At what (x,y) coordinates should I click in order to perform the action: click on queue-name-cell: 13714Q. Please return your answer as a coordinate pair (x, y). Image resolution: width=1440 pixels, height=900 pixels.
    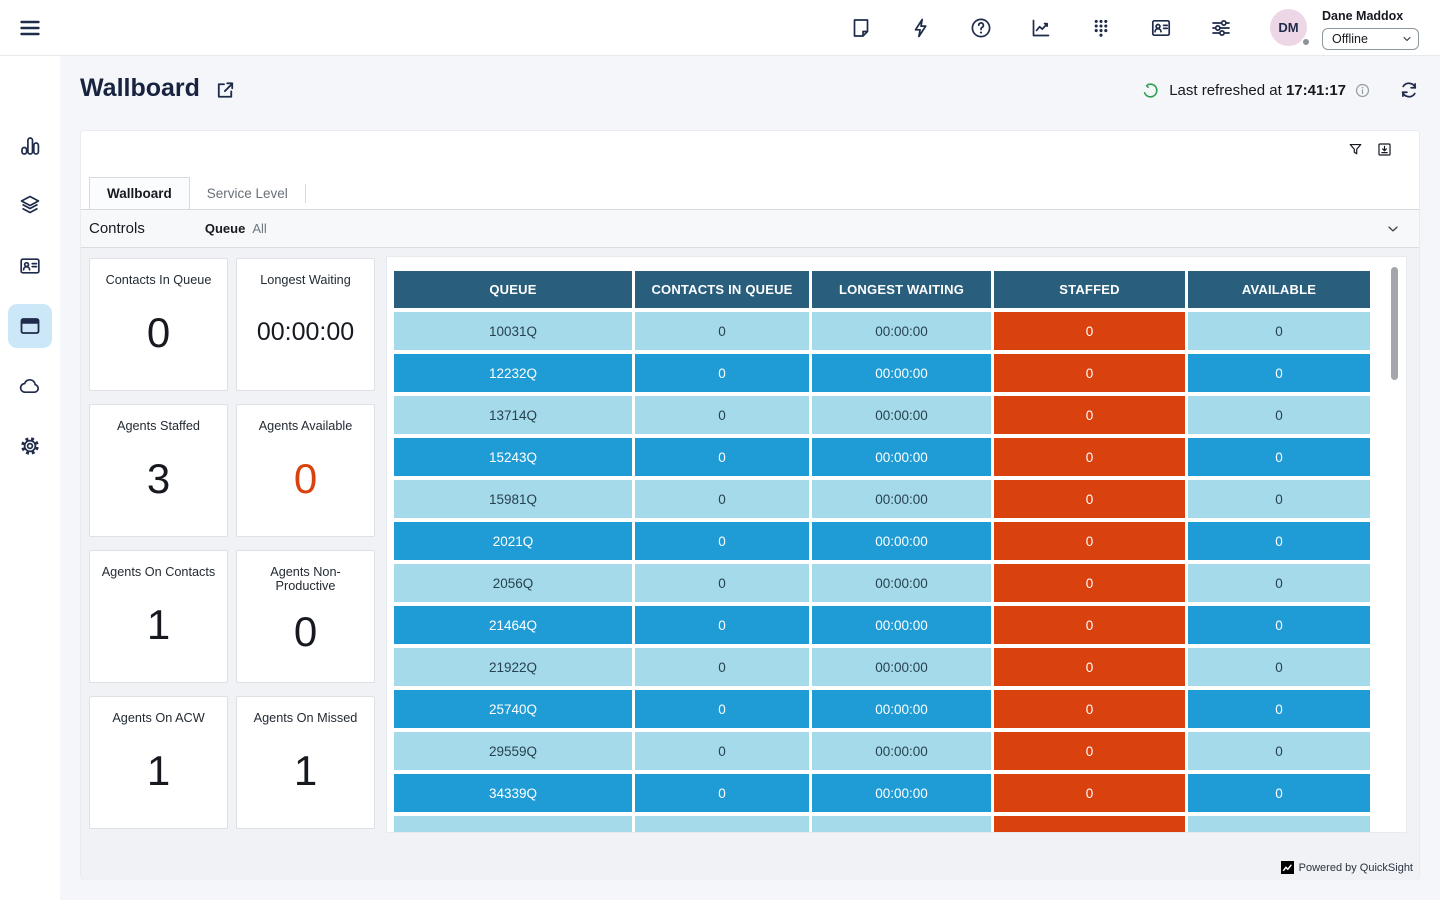
    Looking at the image, I should click on (513, 415).